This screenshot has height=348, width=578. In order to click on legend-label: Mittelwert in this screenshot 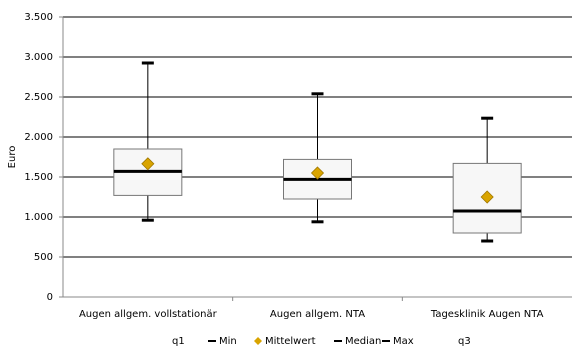, I will do `click(290, 341)`.